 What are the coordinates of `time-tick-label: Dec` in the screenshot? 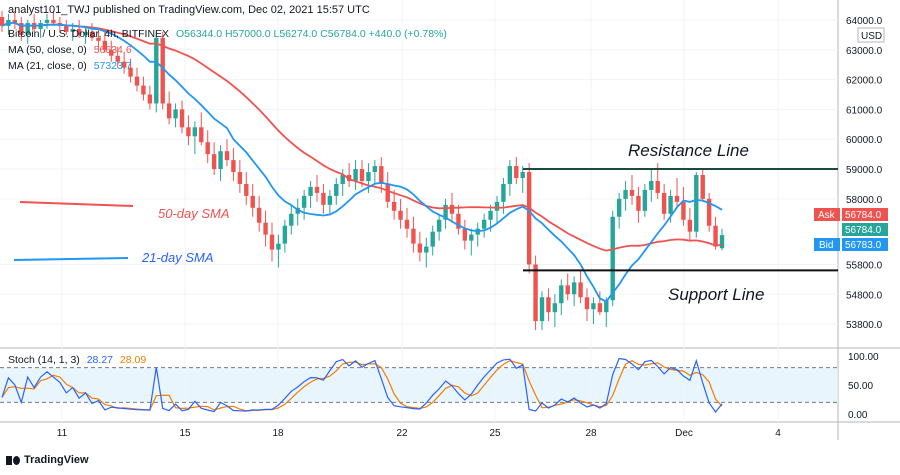 It's located at (684, 433).